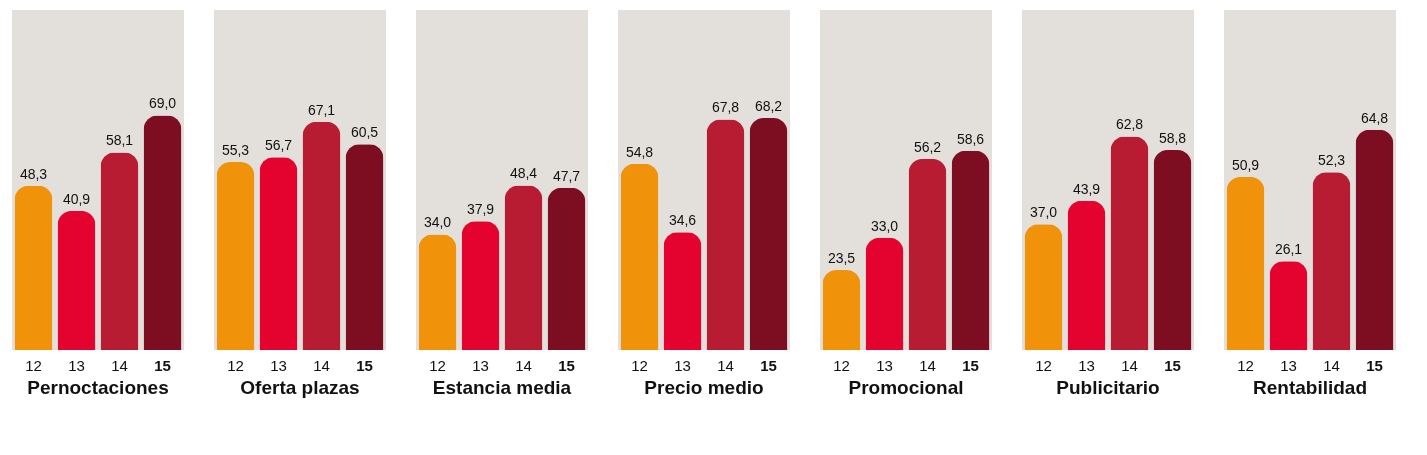 This screenshot has height=455, width=1427. I want to click on data-label: 55,3, so click(235, 149).